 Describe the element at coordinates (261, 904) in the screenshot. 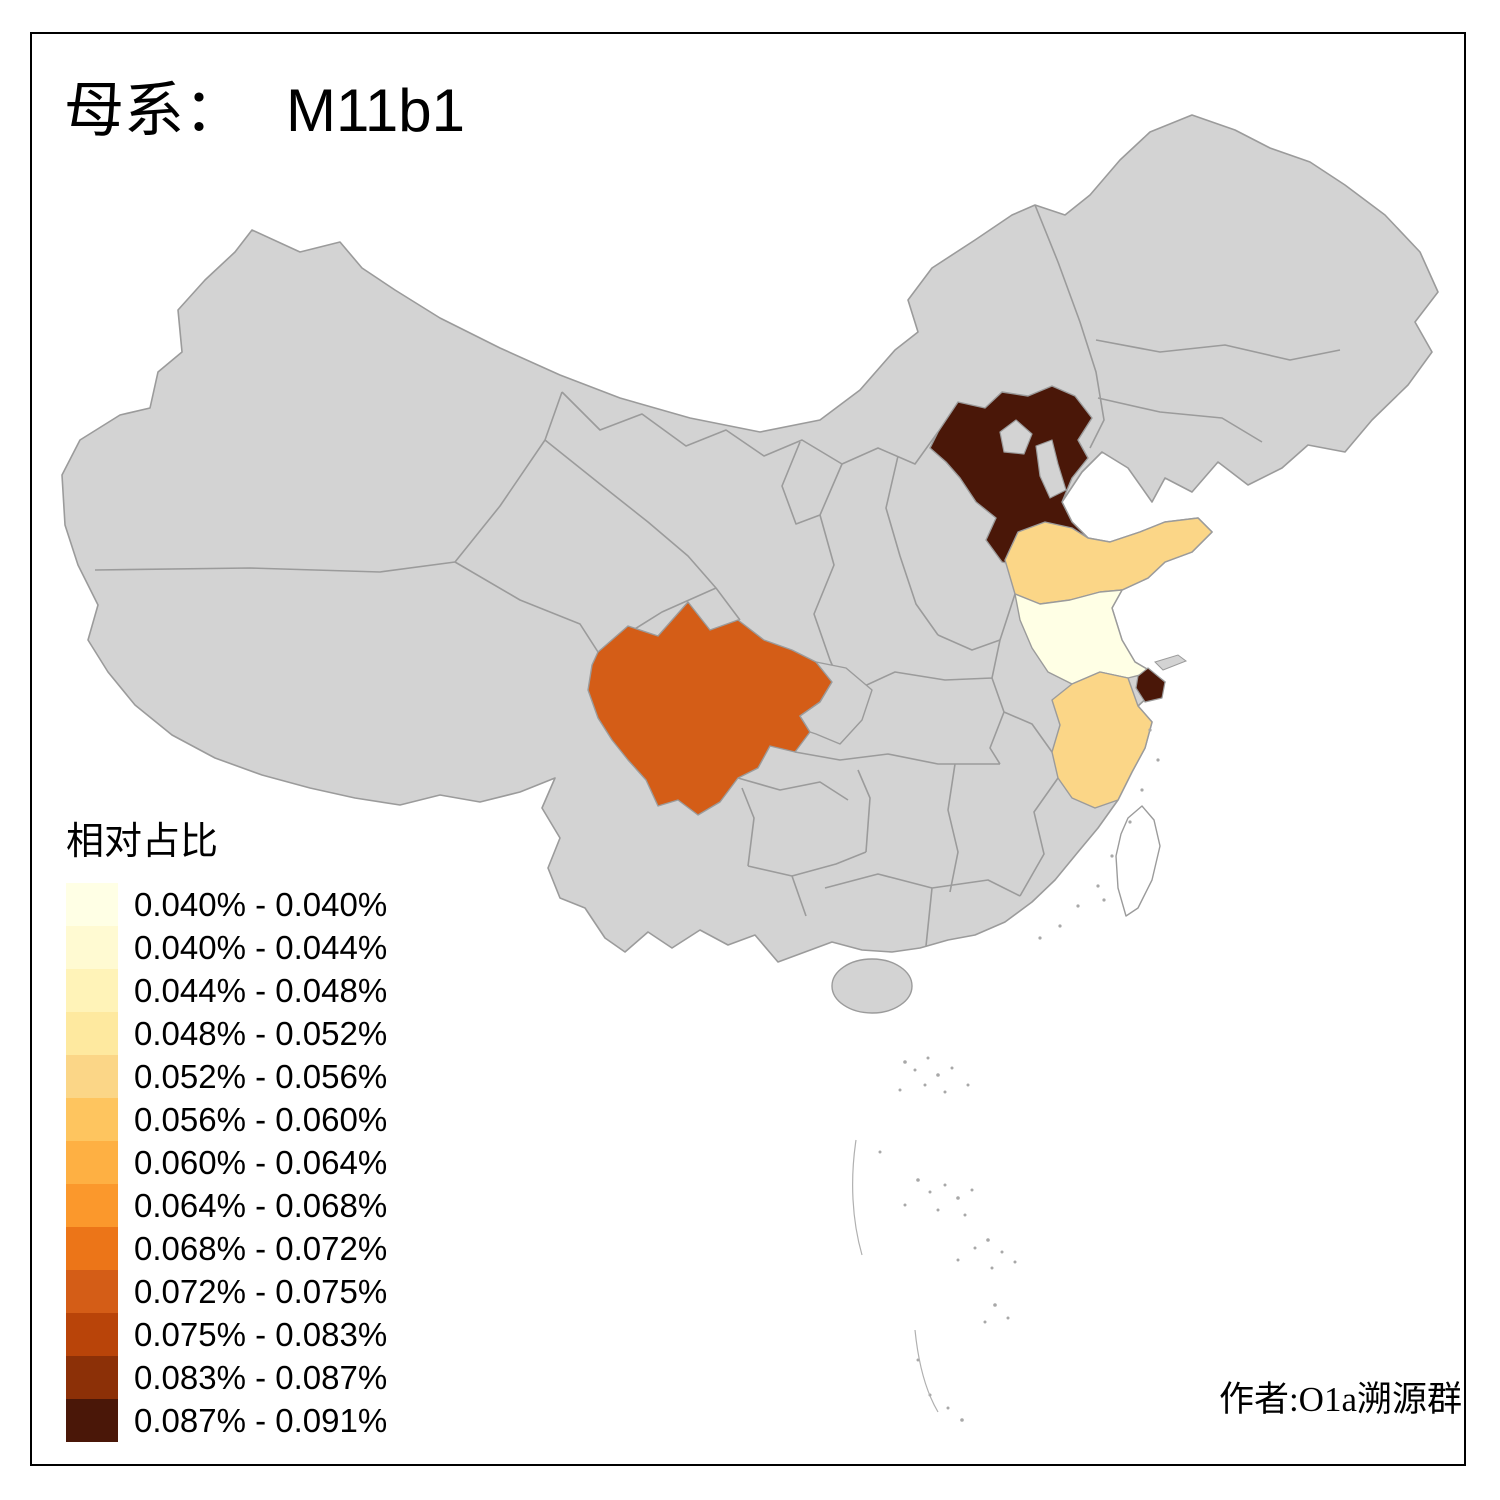

I see `legend-label: 0.040% - 0.040%` at that location.